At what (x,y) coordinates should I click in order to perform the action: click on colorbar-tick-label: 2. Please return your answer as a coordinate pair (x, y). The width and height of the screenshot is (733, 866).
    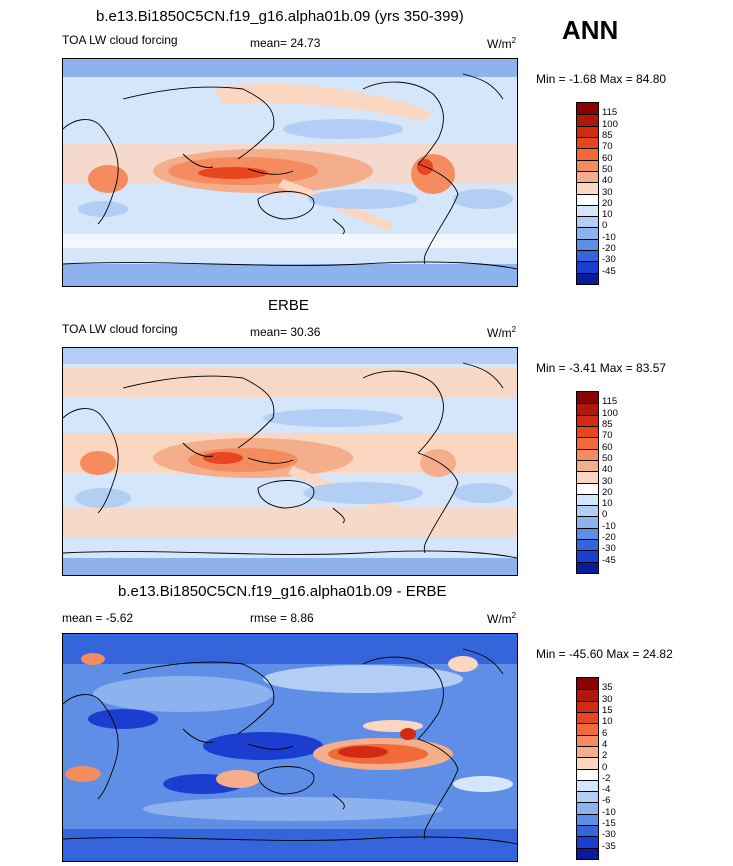
    Looking at the image, I should click on (605, 756).